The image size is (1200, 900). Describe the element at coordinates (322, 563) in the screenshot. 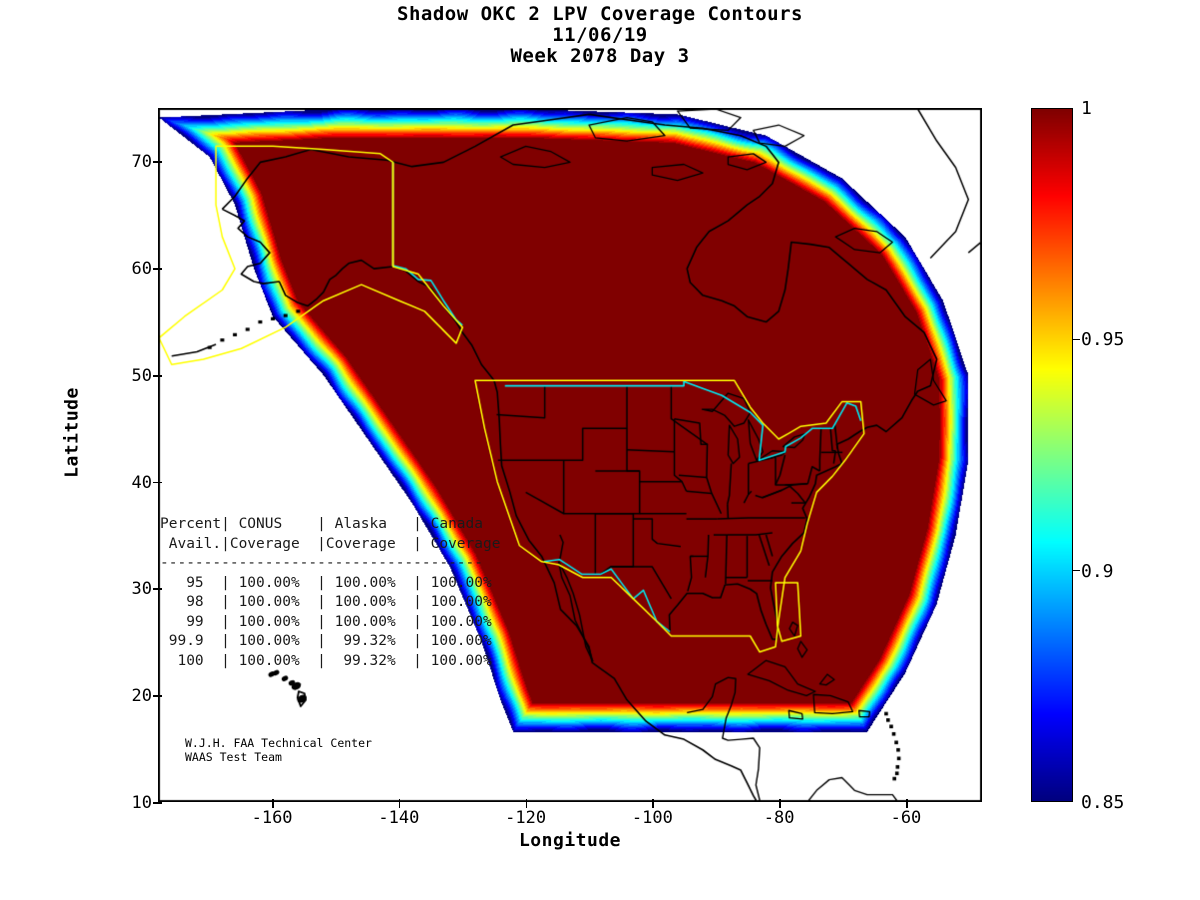

I see `stats-table-row: -------------------------------------` at that location.